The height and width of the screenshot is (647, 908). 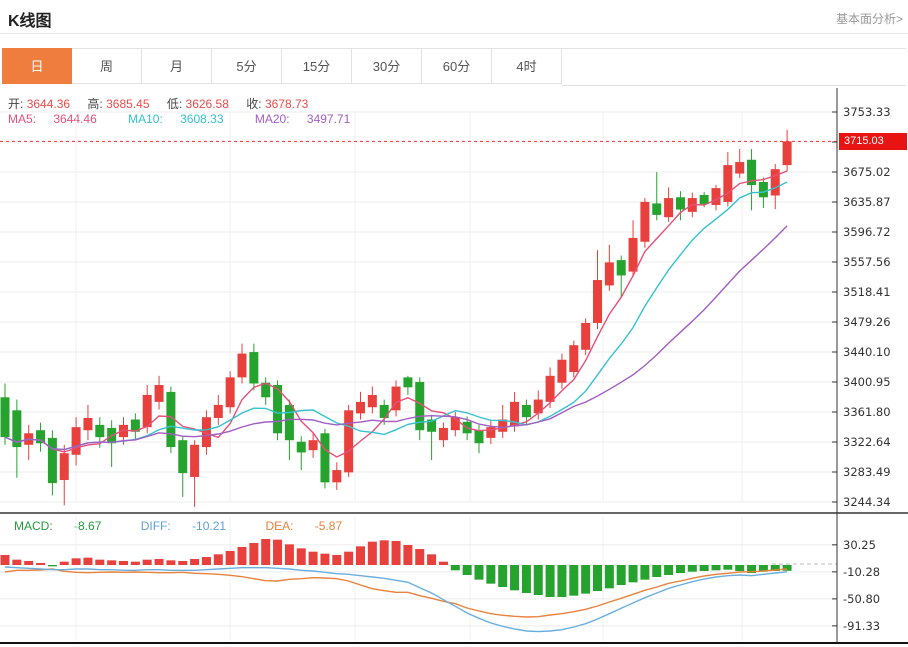 What do you see at coordinates (457, 66) in the screenshot?
I see `tab-60min: 60分` at bounding box center [457, 66].